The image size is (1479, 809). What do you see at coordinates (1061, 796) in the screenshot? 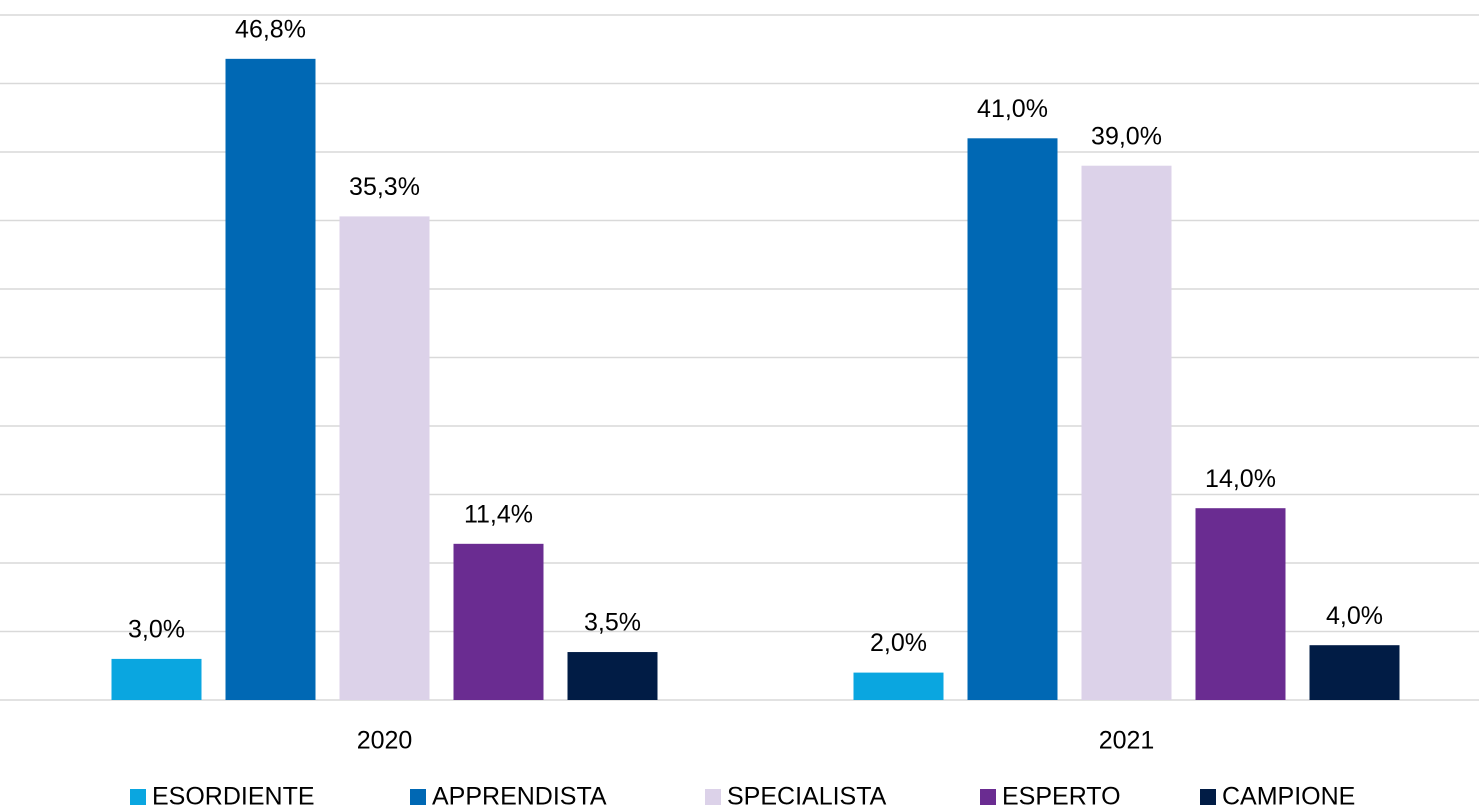
I see `legend-label: ESPERTO` at bounding box center [1061, 796].